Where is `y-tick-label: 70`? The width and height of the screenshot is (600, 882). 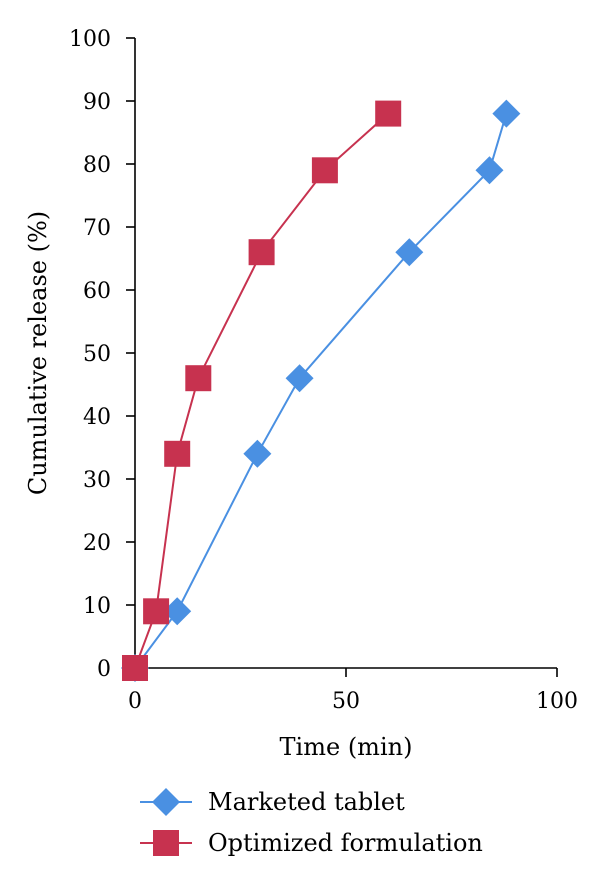 y-tick-label: 70 is located at coordinates (97, 228).